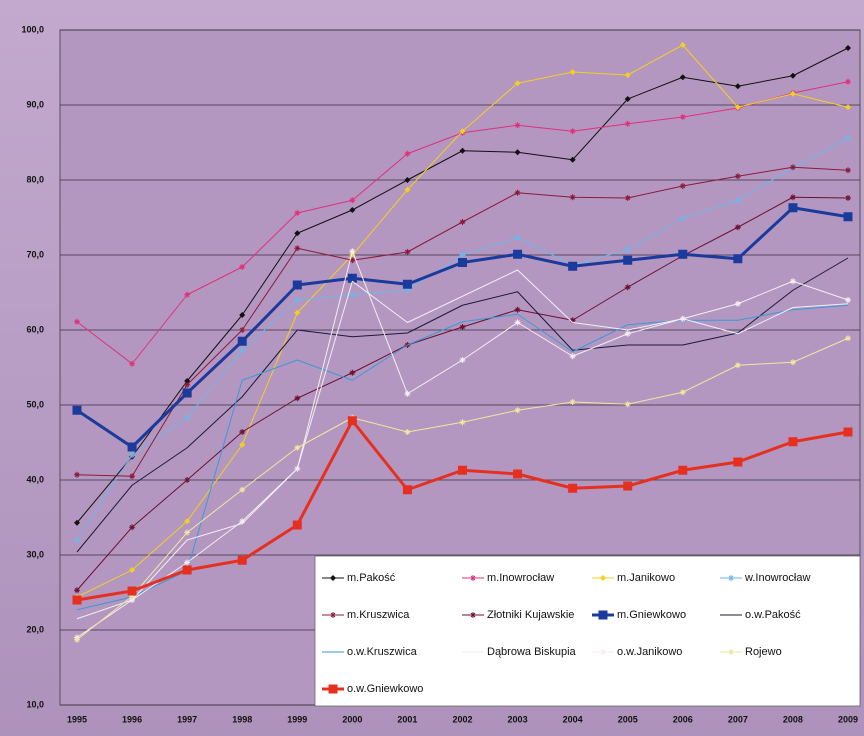 This screenshot has height=736, width=864. What do you see at coordinates (649, 652) in the screenshot?
I see `legend-label: o.w.Janikowo` at bounding box center [649, 652].